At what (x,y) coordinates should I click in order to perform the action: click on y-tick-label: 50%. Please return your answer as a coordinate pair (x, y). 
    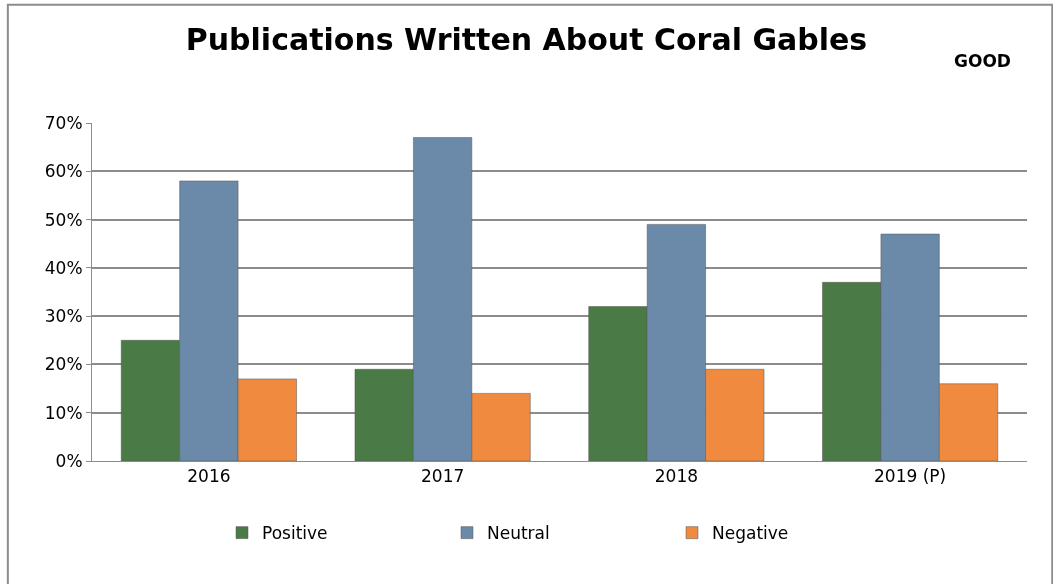
    Looking at the image, I should click on (63, 219).